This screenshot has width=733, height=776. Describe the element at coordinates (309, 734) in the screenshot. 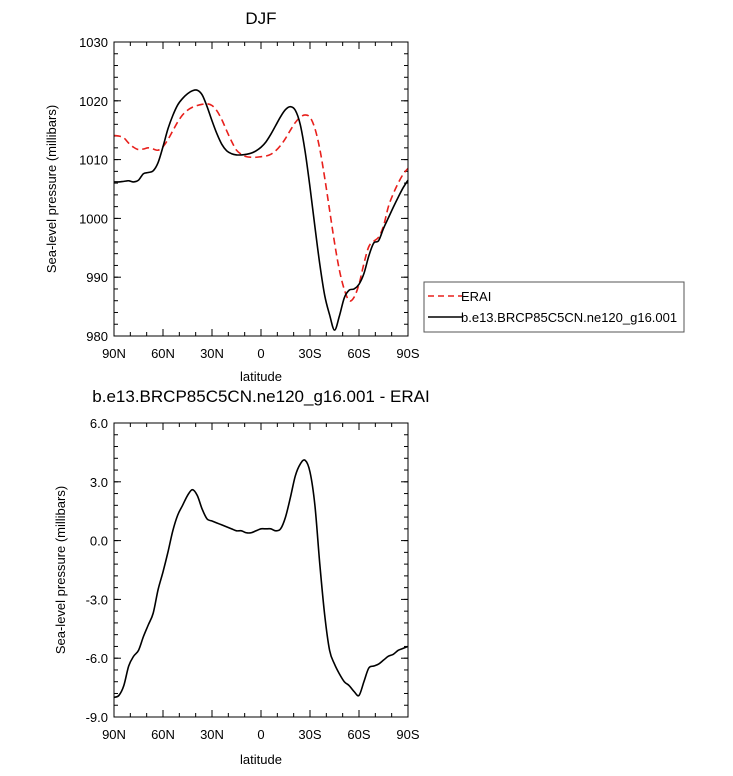

I see `bottom-x-tick-label: 30S` at that location.